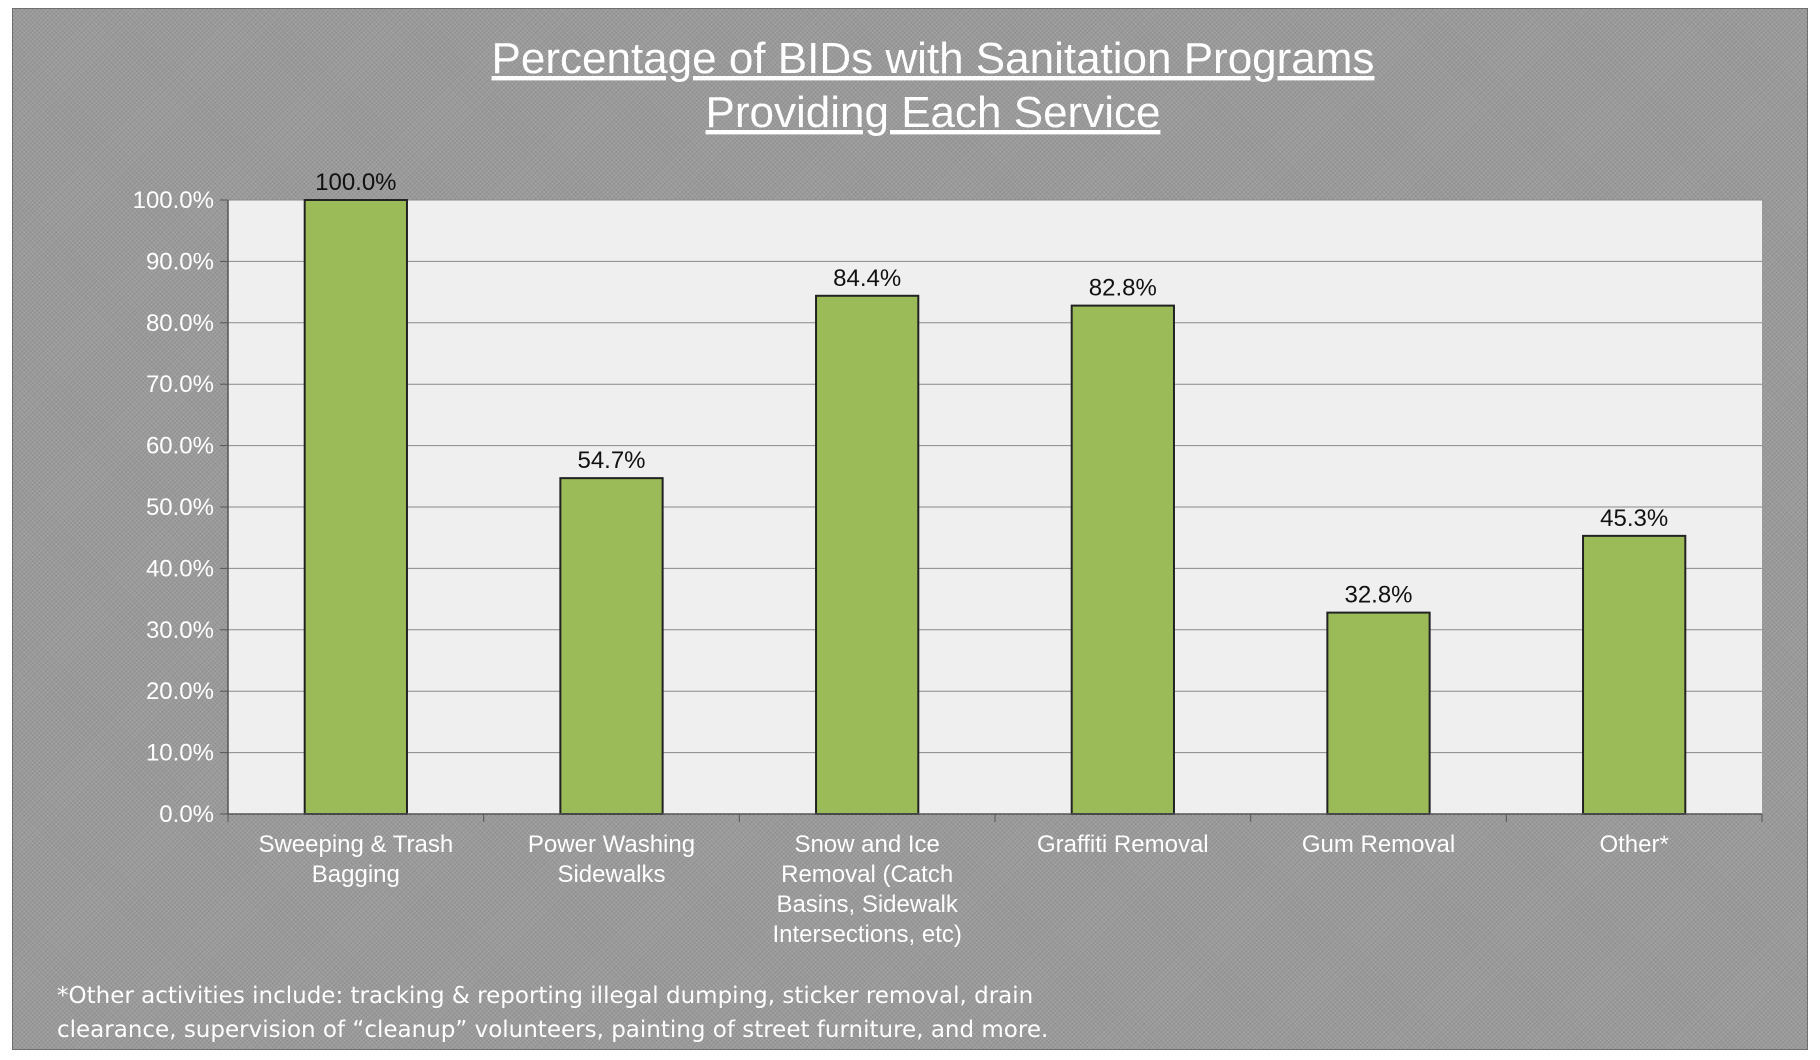 This screenshot has height=1060, width=1820. I want to click on x-category-label: Graffiti Removal, so click(1123, 844).